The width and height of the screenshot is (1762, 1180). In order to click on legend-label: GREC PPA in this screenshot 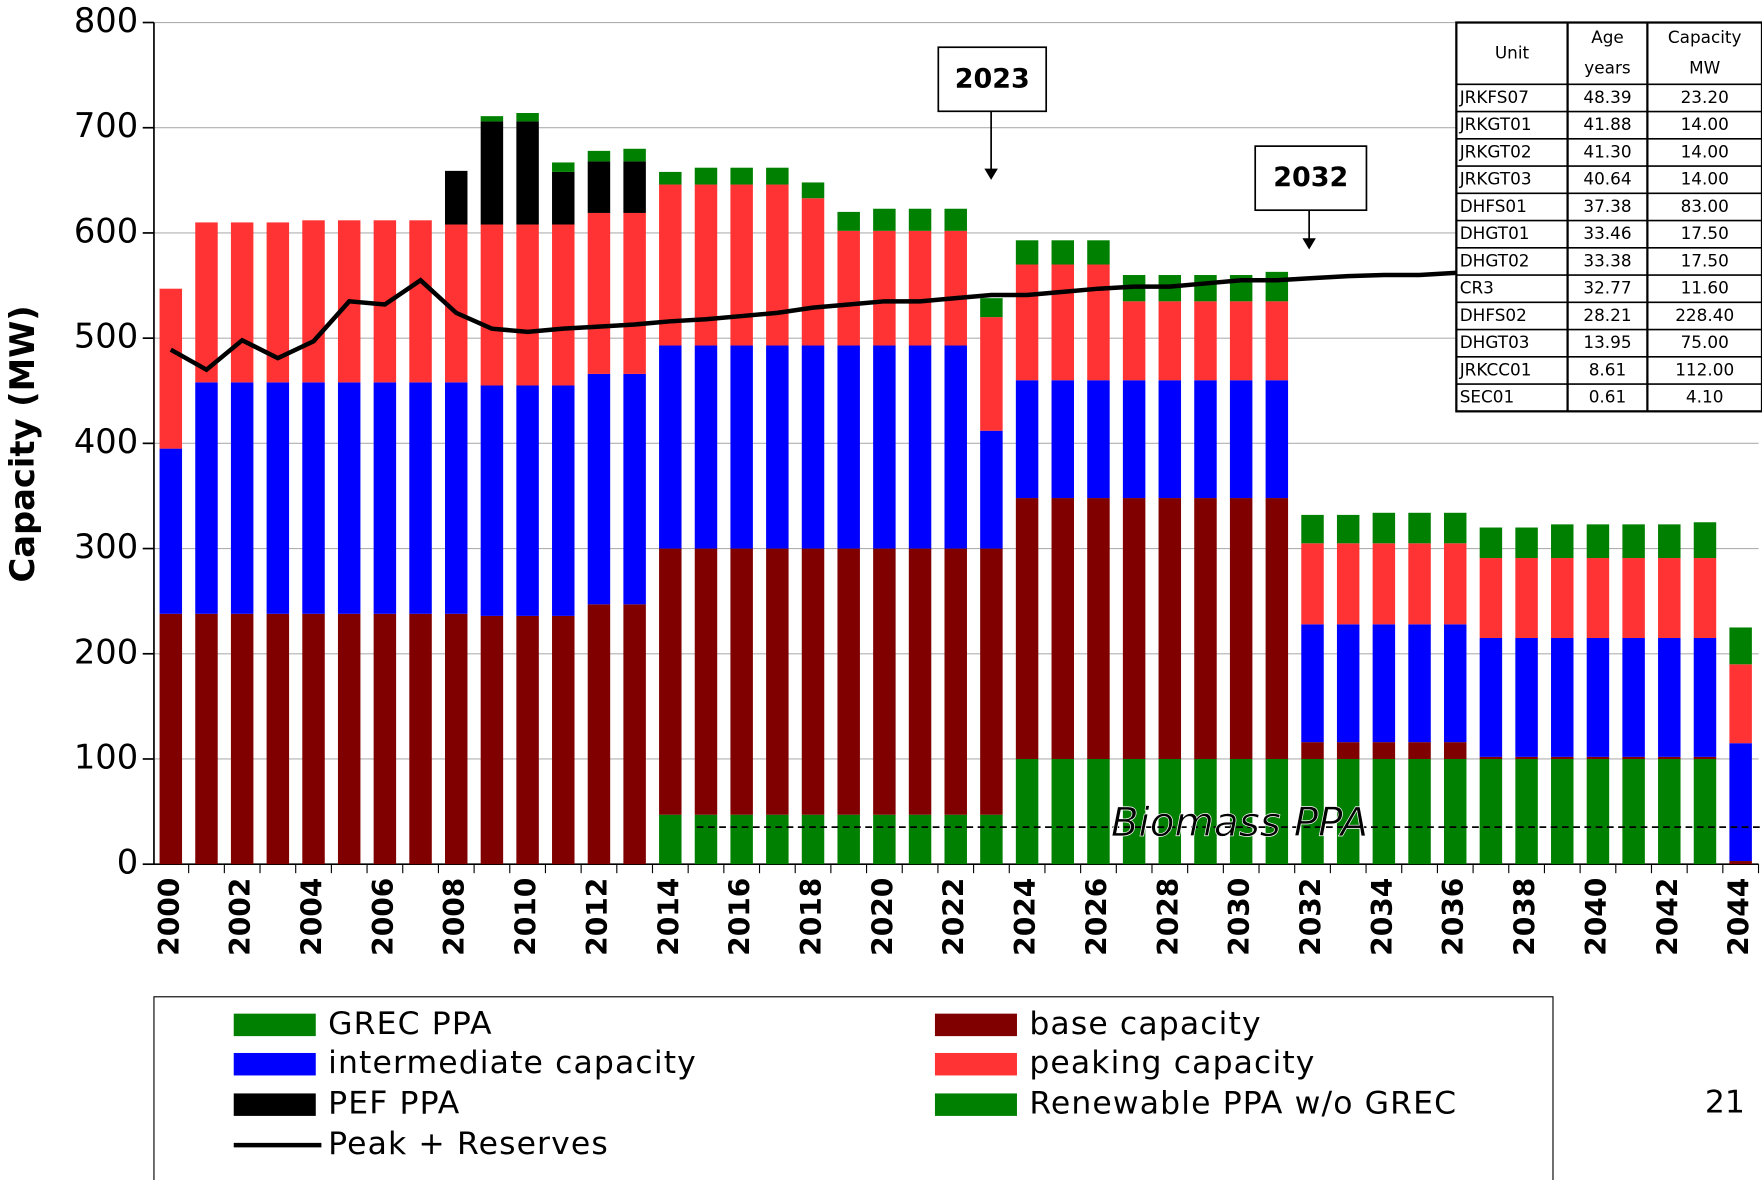, I will do `click(410, 1024)`.